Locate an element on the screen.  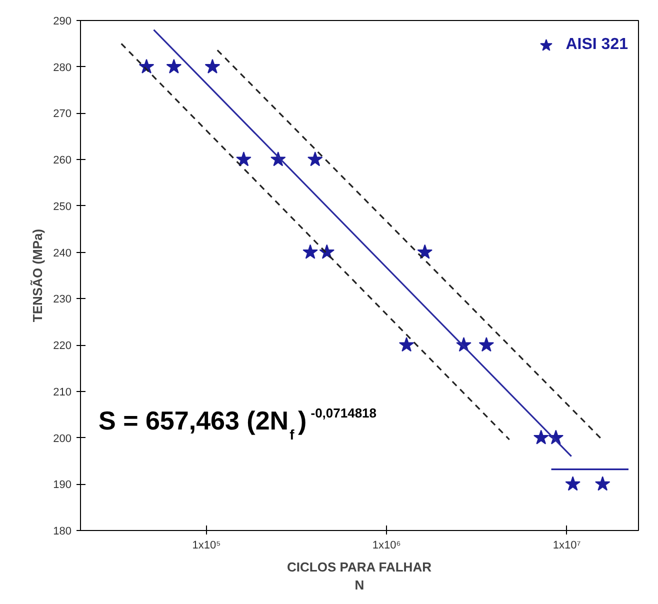
y-tick-label: 240 is located at coordinates (62, 253).